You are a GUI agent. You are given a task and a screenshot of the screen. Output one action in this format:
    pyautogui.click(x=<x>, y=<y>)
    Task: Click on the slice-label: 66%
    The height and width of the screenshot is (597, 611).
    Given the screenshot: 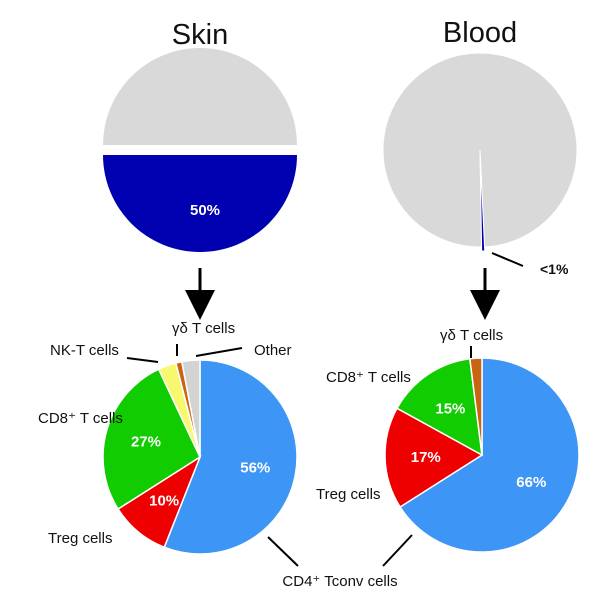 What is the action you would take?
    pyautogui.click(x=531, y=482)
    